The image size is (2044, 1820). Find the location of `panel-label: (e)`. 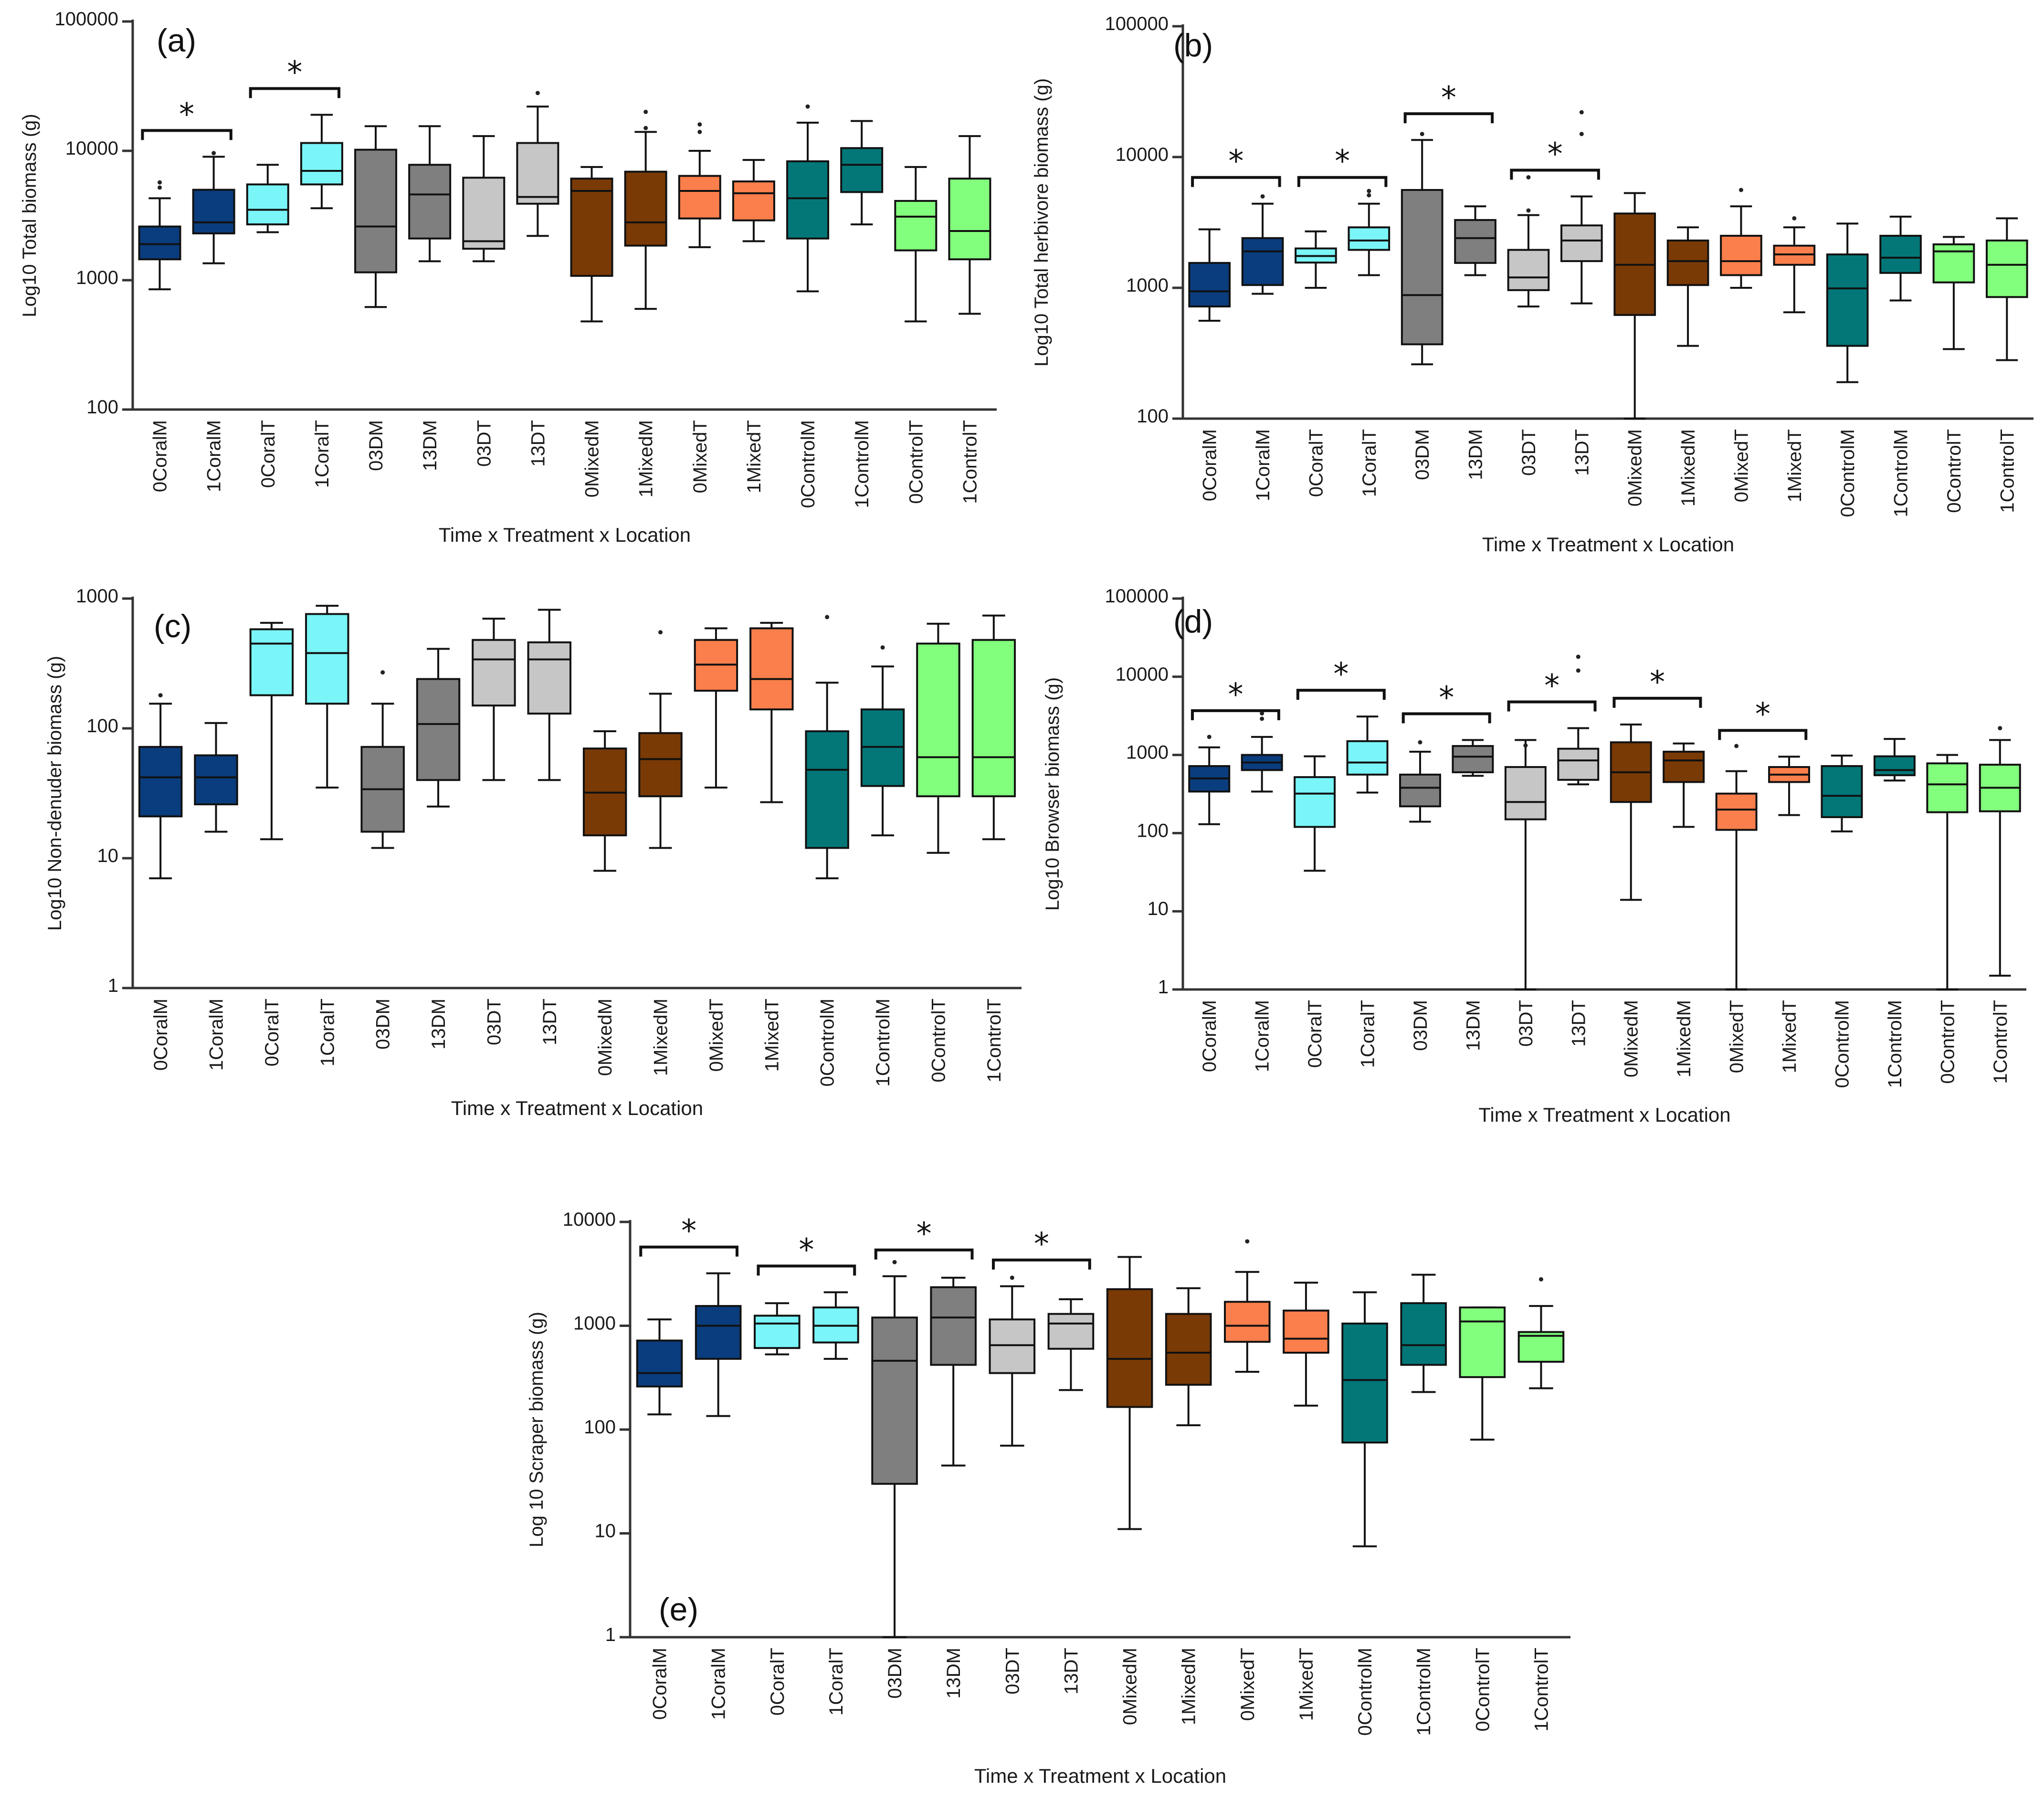

panel-label: (e) is located at coordinates (678, 1609).